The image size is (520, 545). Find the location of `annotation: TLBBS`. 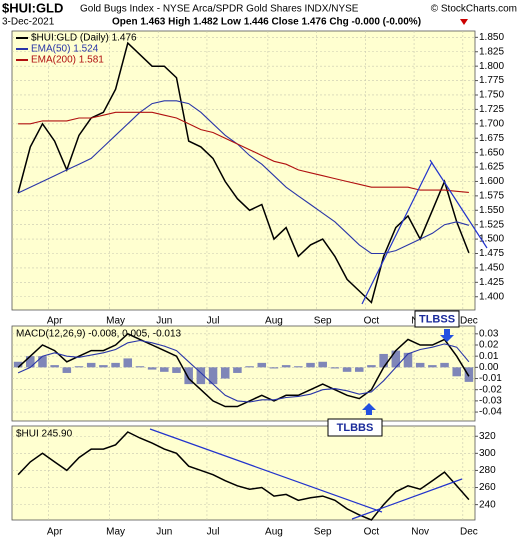

annotation: TLBBS is located at coordinates (355, 428).